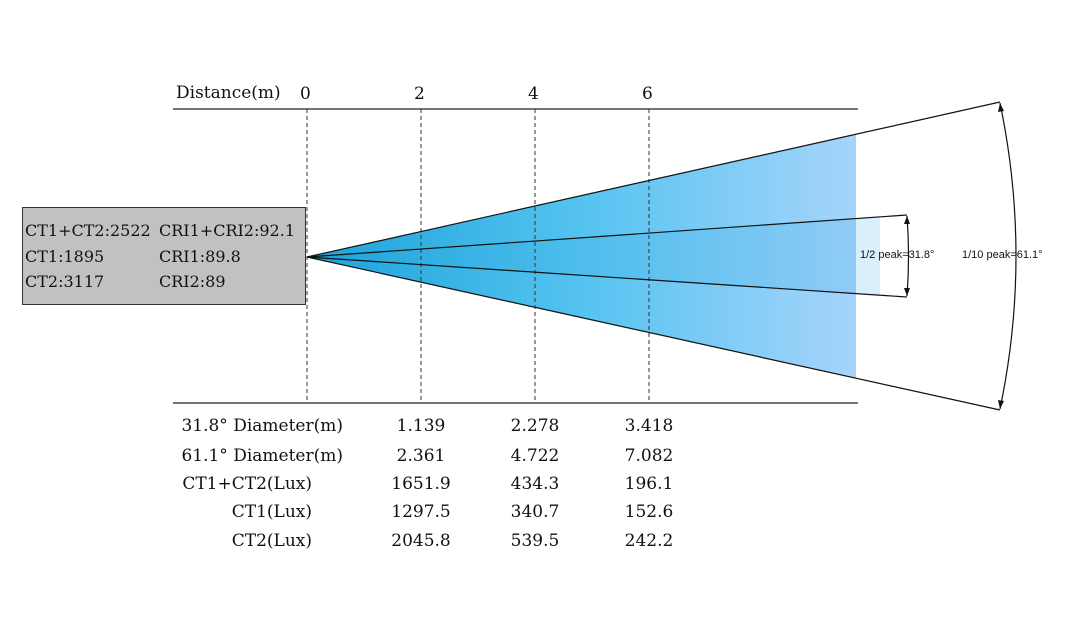  I want to click on table-cell-tenth-diameter-2m: 2.361, so click(421, 456).